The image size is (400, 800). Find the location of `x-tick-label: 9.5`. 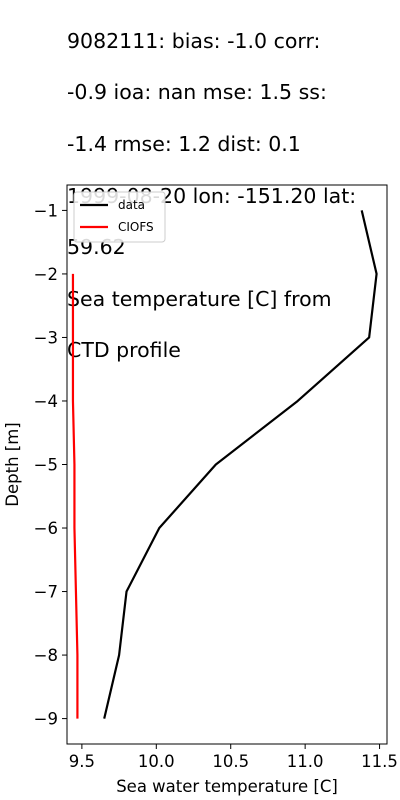

x-tick-label: 9.5 is located at coordinates (82, 761).